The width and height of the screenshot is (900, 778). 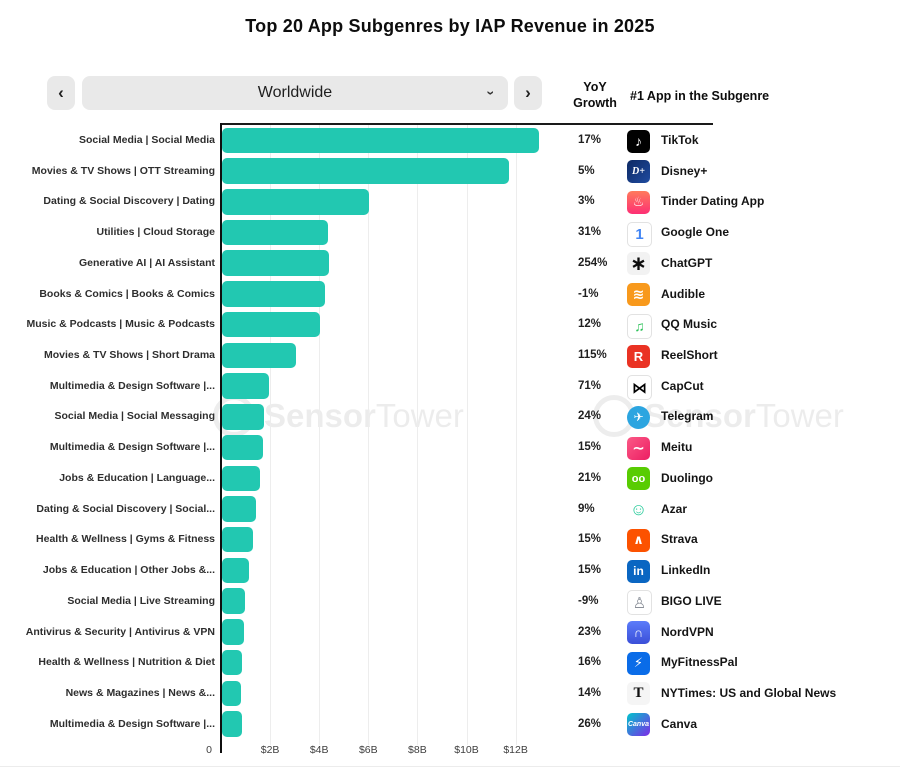 What do you see at coordinates (638, 172) in the screenshot?
I see `disney-plus-icon: D+` at bounding box center [638, 172].